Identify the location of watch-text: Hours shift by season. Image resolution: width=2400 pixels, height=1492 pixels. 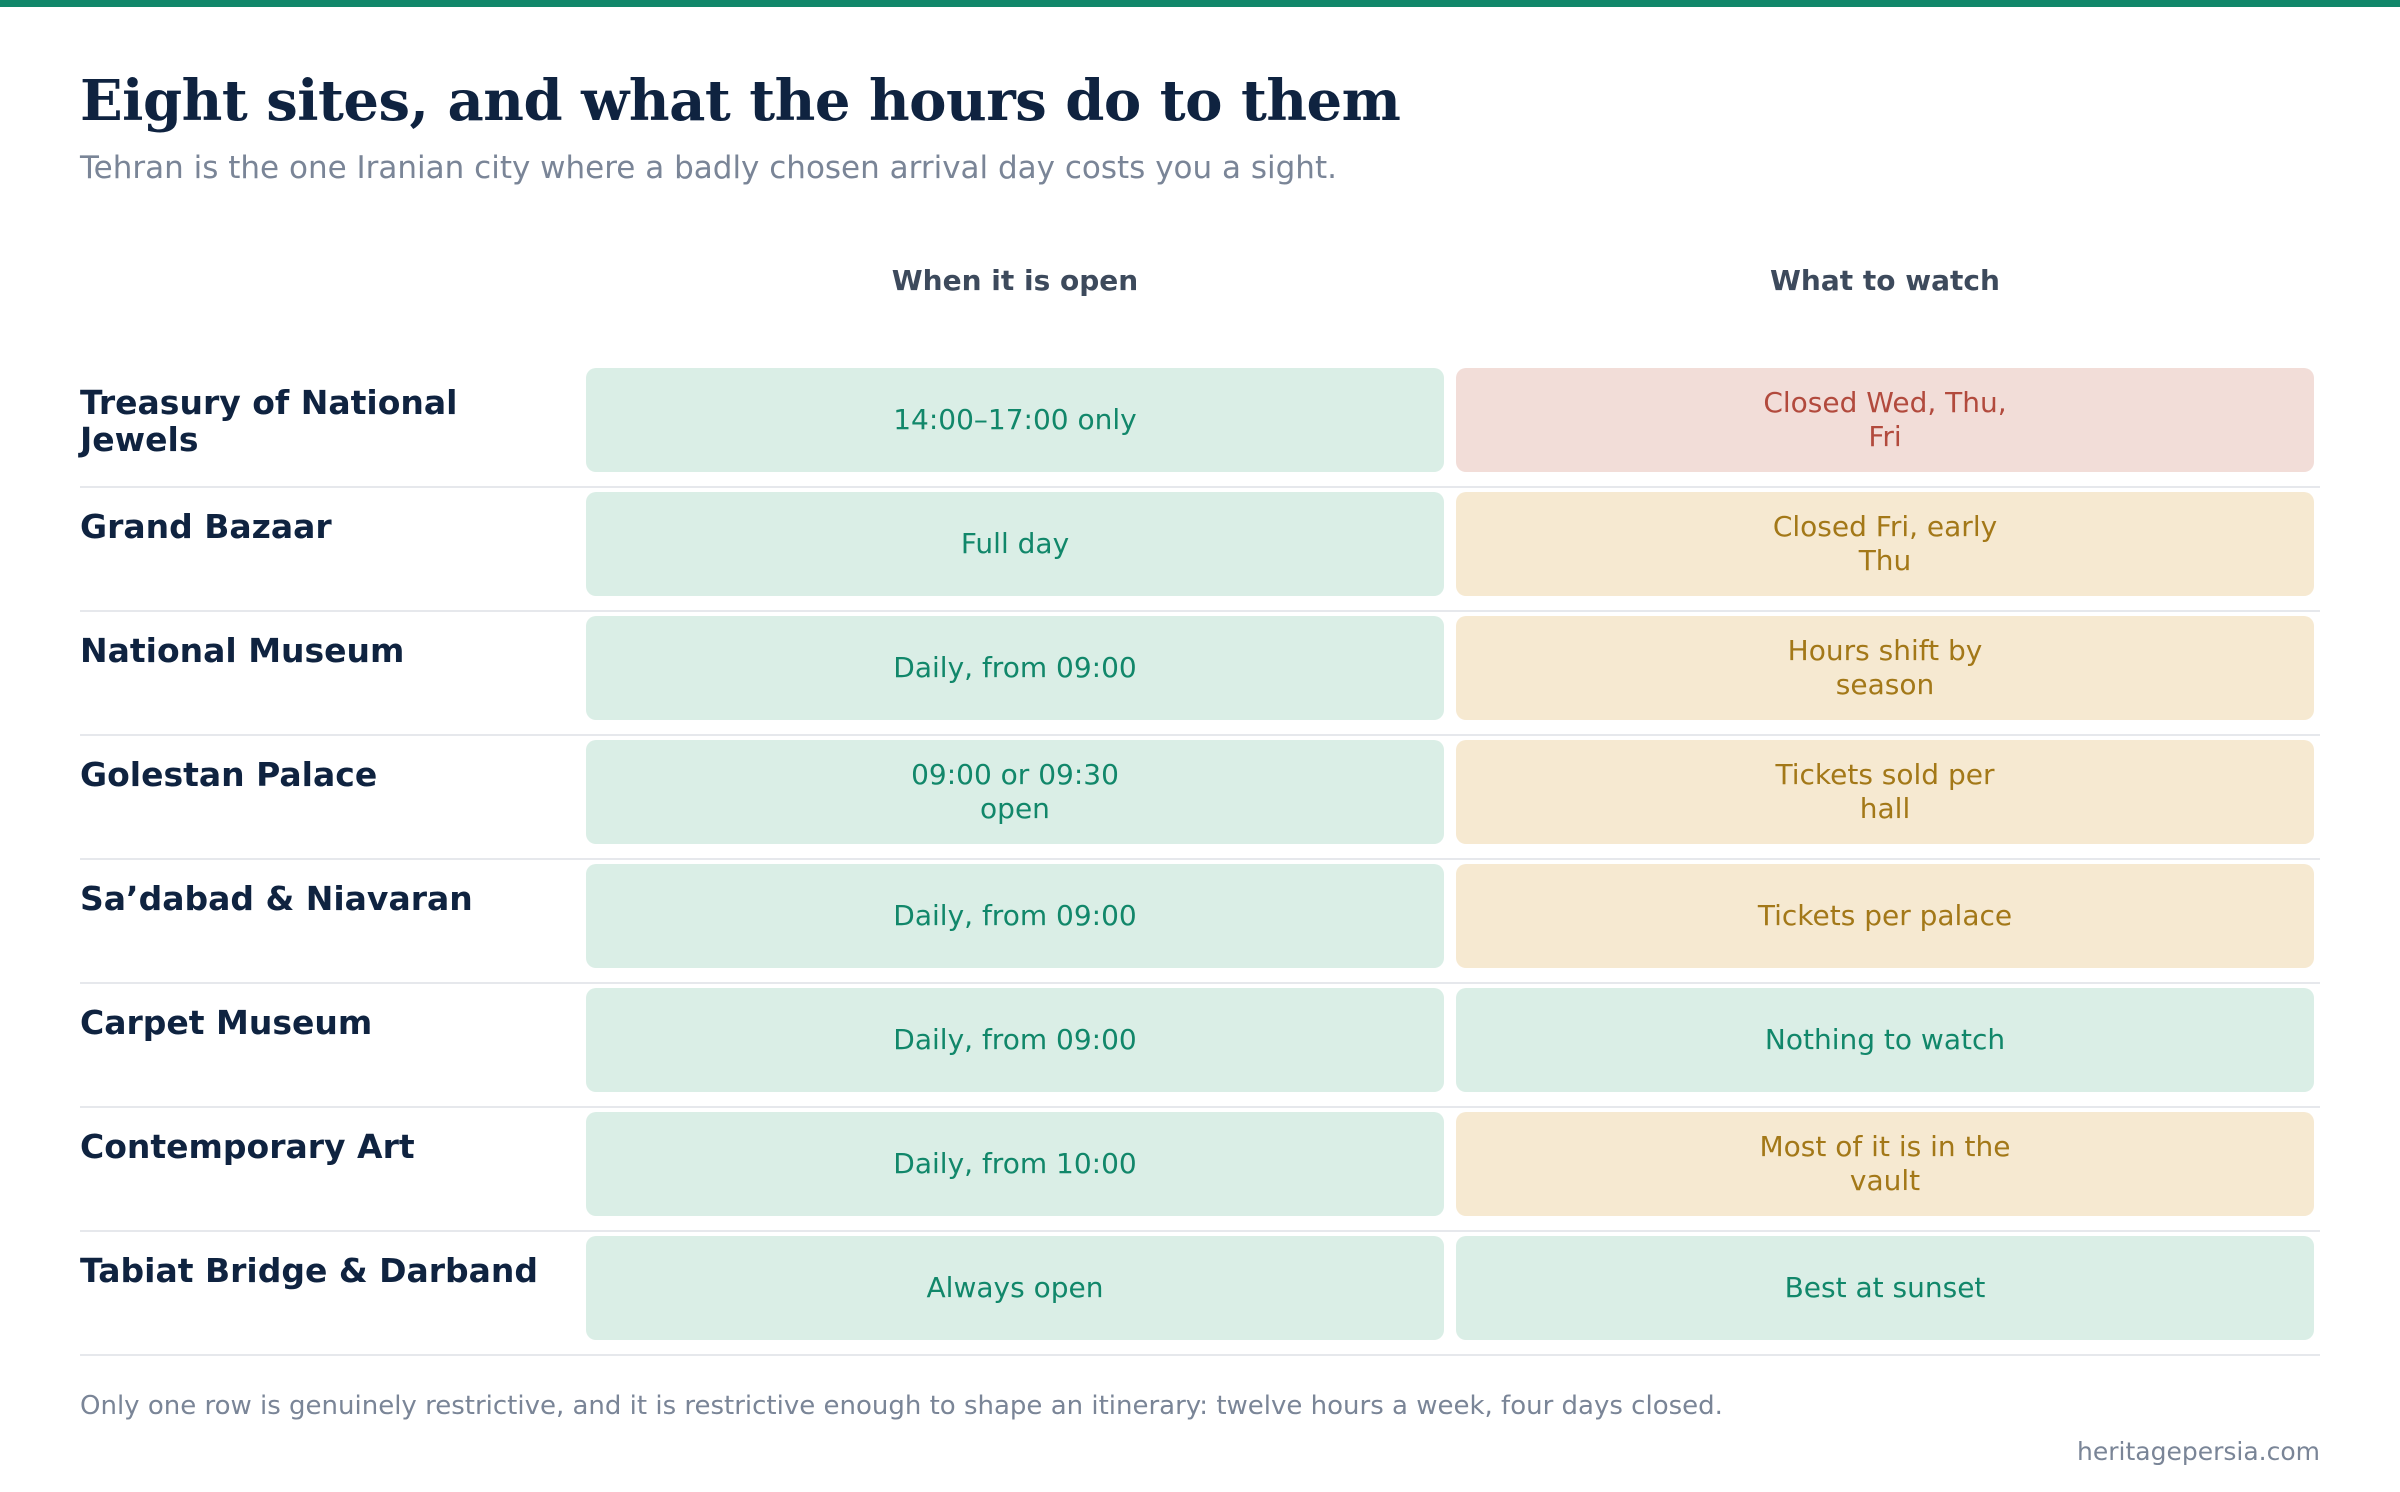
(1885, 667).